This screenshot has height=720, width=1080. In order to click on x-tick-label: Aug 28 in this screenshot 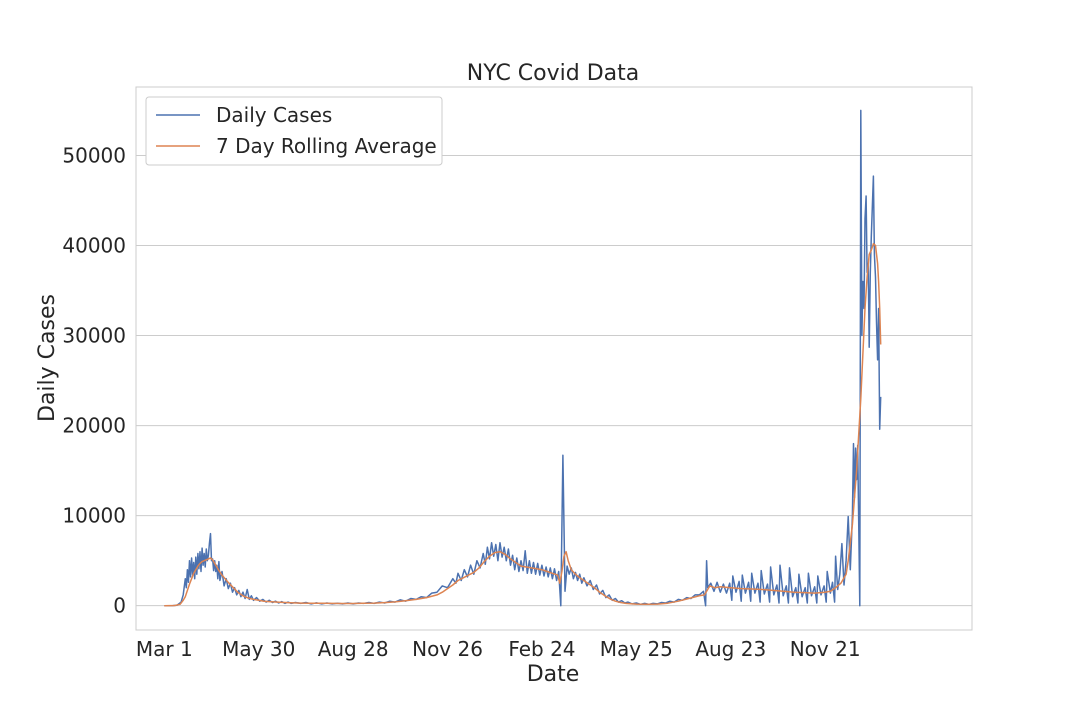, I will do `click(353, 649)`.